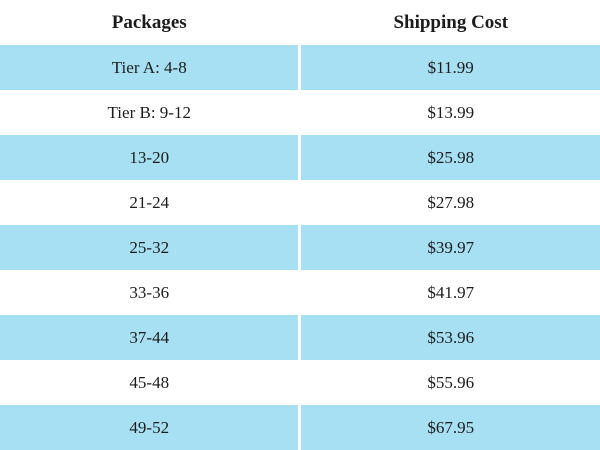  I want to click on table-row: 49-52 $67.95, so click(300, 427).